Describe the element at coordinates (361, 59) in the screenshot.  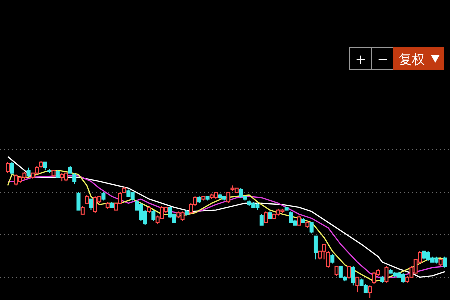
I see `button: +` at that location.